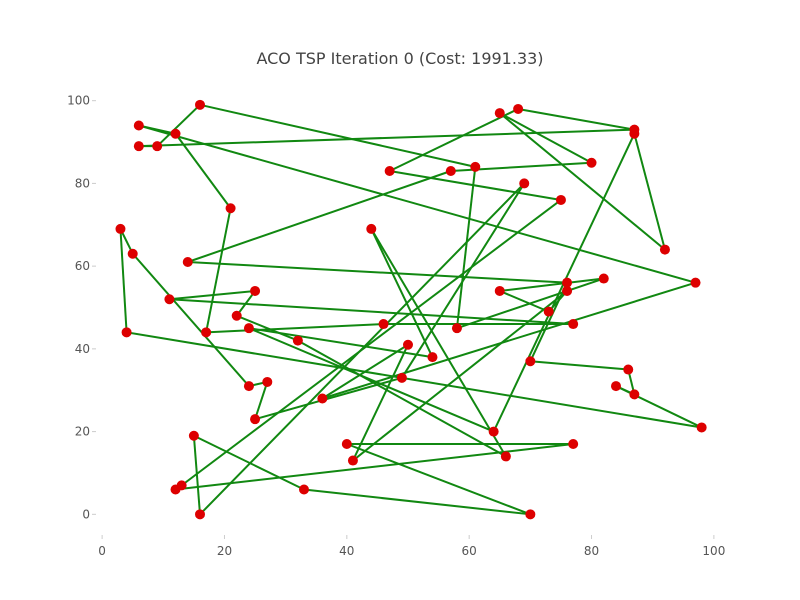  I want to click on x-tick-label-3: 60, so click(469, 551).